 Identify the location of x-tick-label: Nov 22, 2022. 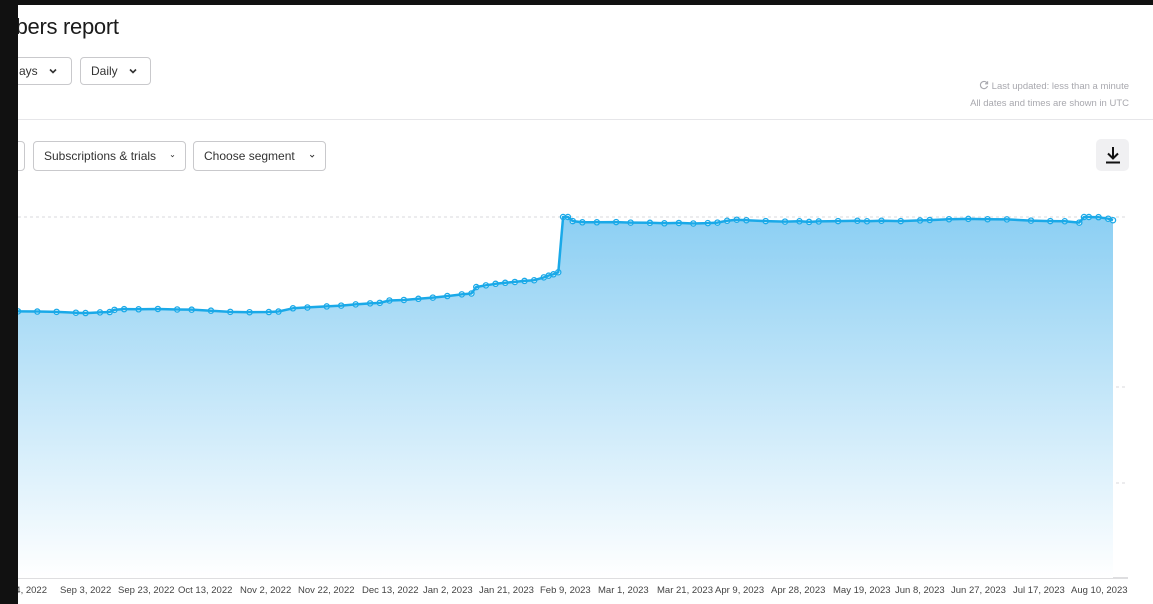
(326, 590).